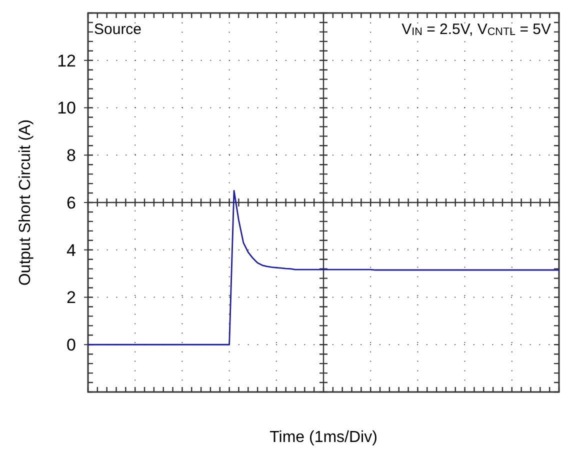 The image size is (570, 460). Describe the element at coordinates (71, 156) in the screenshot. I see `y-tick-label: 8` at that location.